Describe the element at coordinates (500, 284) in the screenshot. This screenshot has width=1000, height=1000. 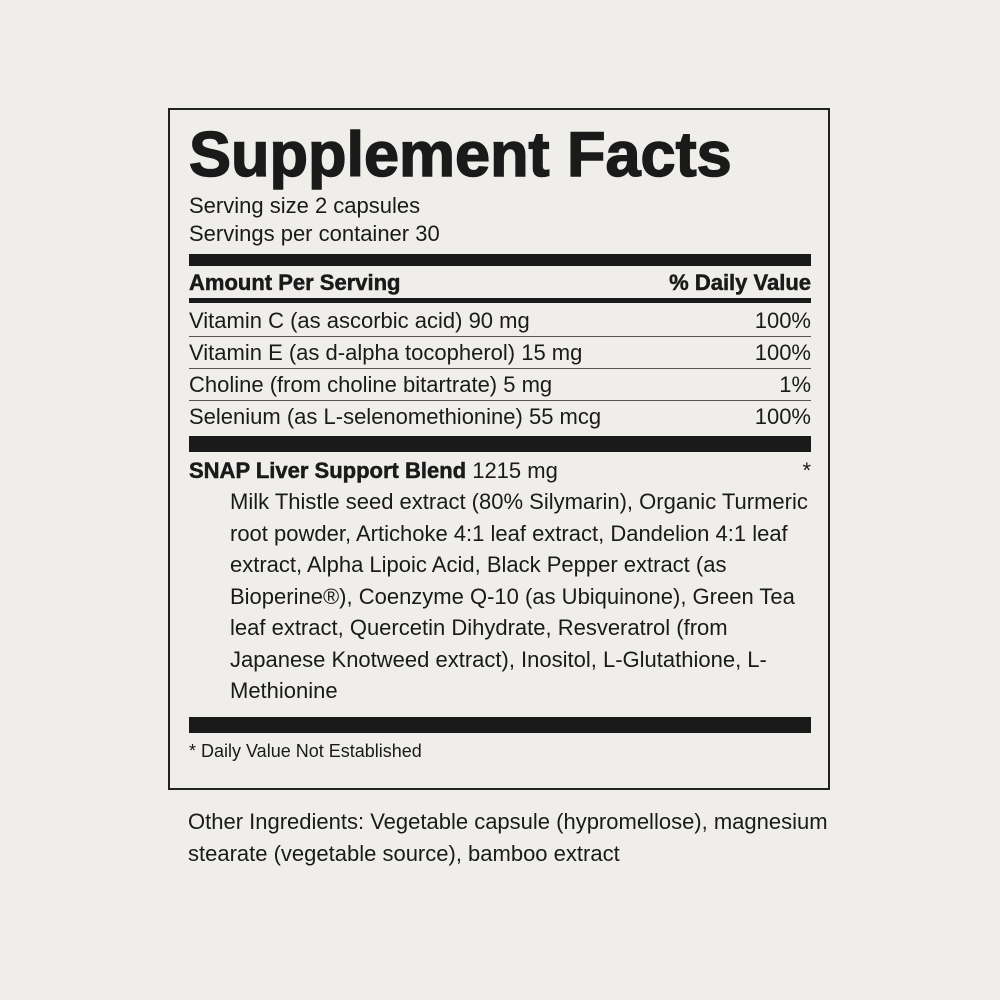
I see `table-header: Amount Per Serving % Daily Value` at that location.